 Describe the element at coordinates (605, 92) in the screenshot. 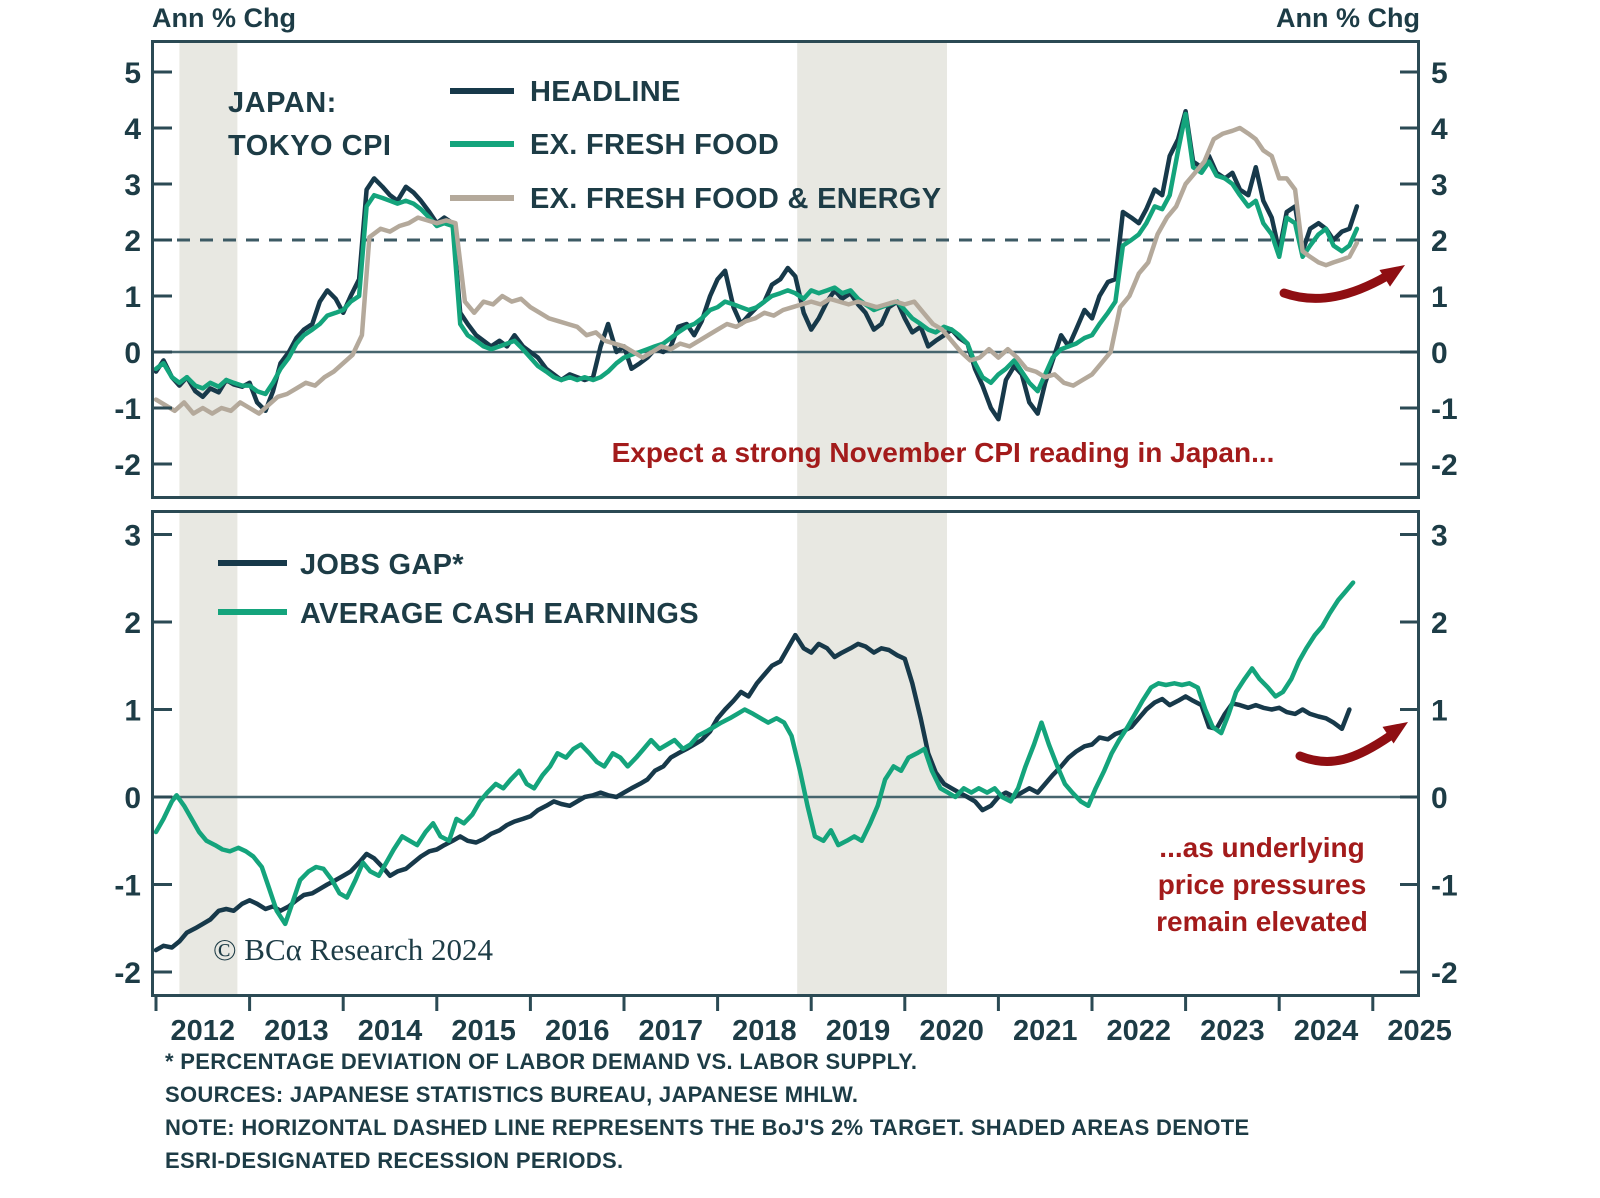

I see `legend-label-headline: HEADLINE` at that location.